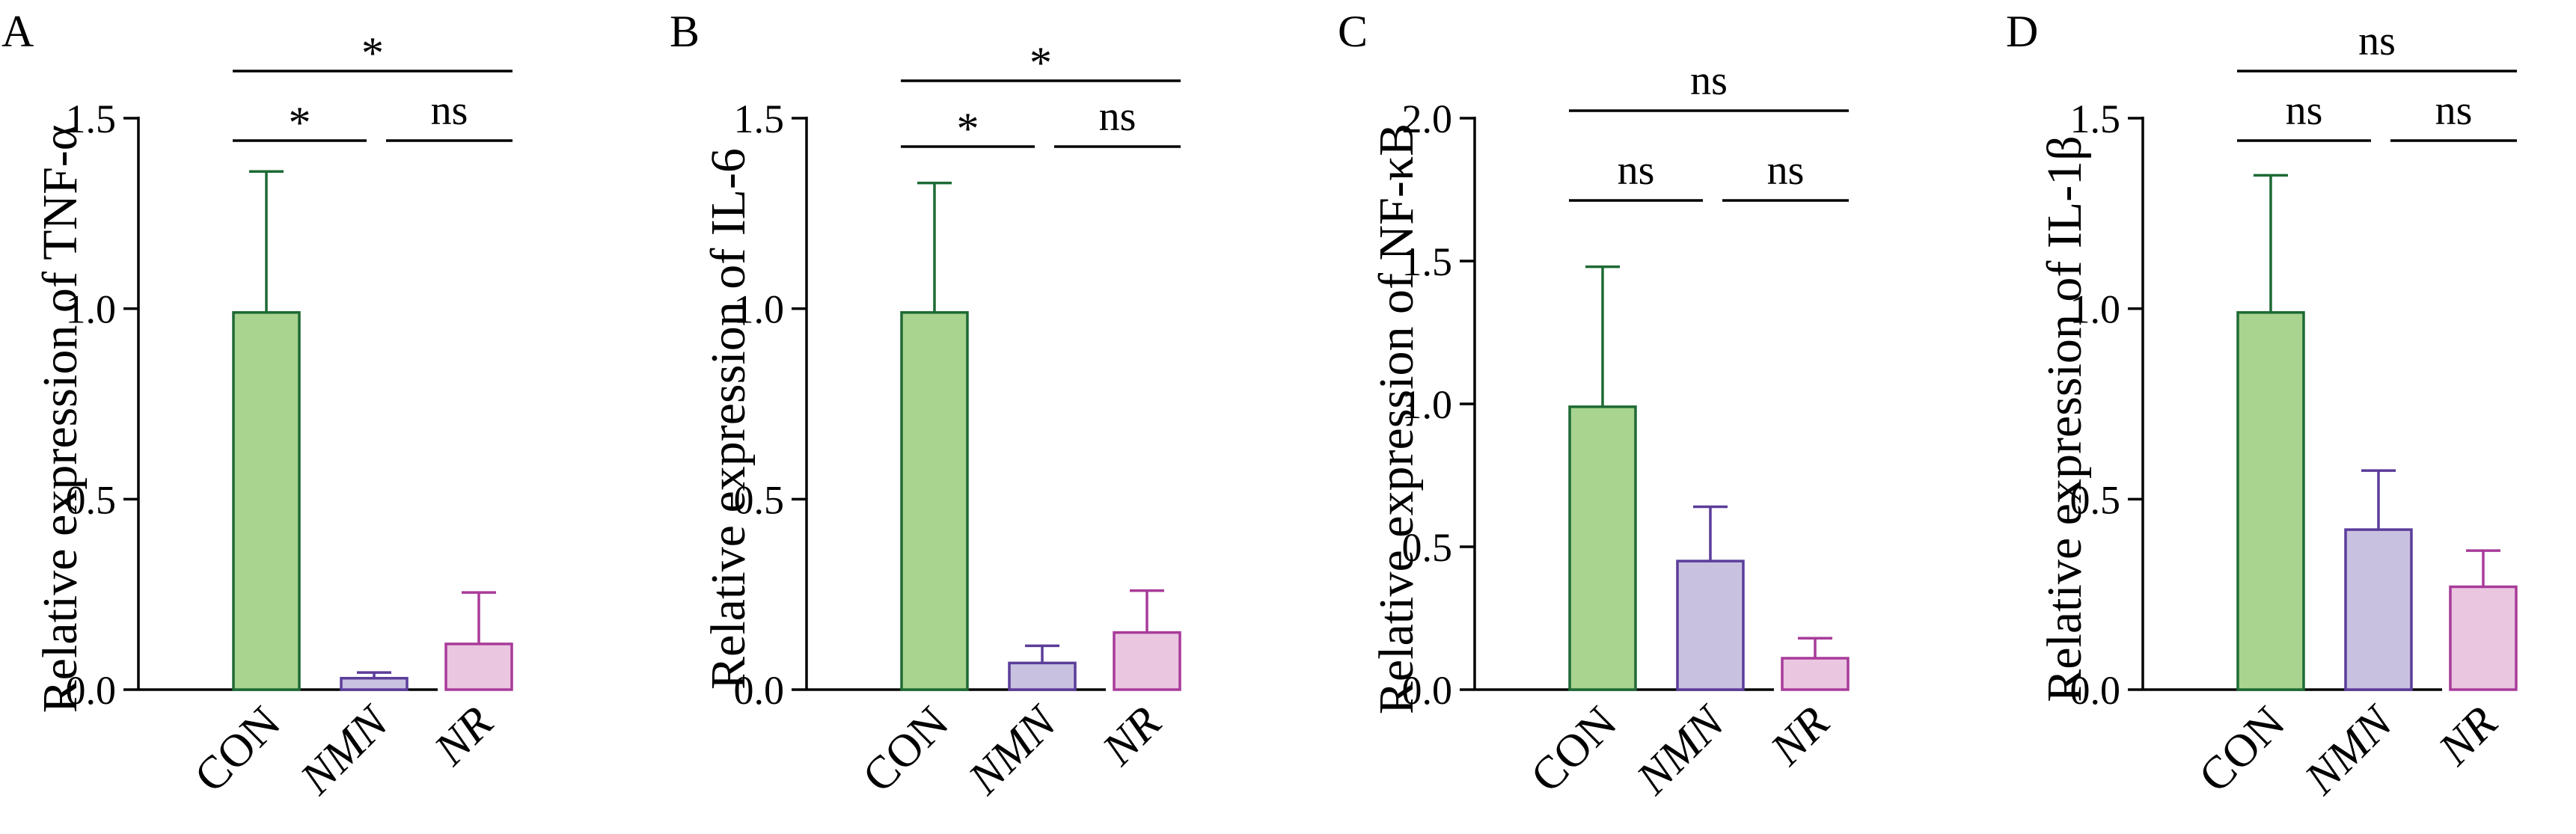 This screenshot has height=834, width=2576. Describe the element at coordinates (2022, 31) in the screenshot. I see `panel-letter: D` at that location.